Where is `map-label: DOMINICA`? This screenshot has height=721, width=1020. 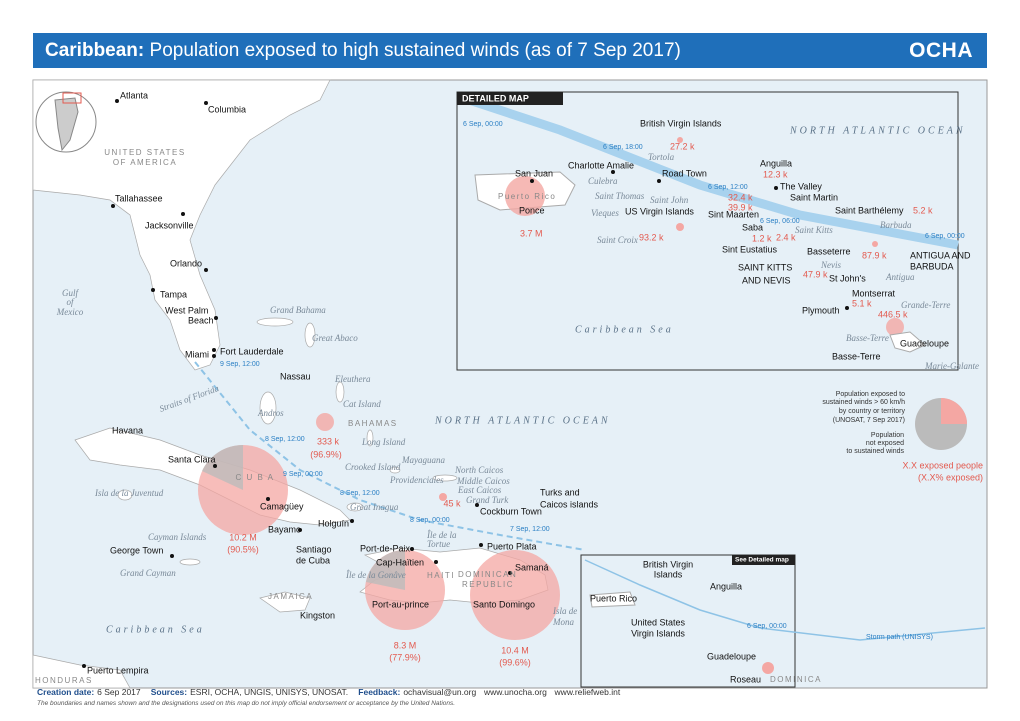
map-label: DOMINICA is located at coordinates (796, 679).